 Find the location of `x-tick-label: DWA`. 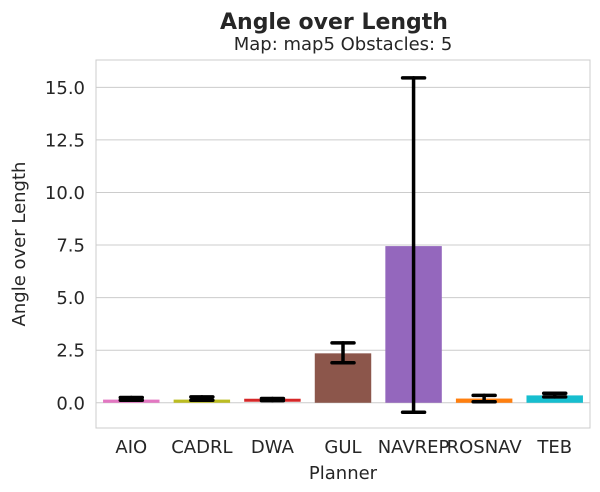

x-tick-label: DWA is located at coordinates (273, 447).